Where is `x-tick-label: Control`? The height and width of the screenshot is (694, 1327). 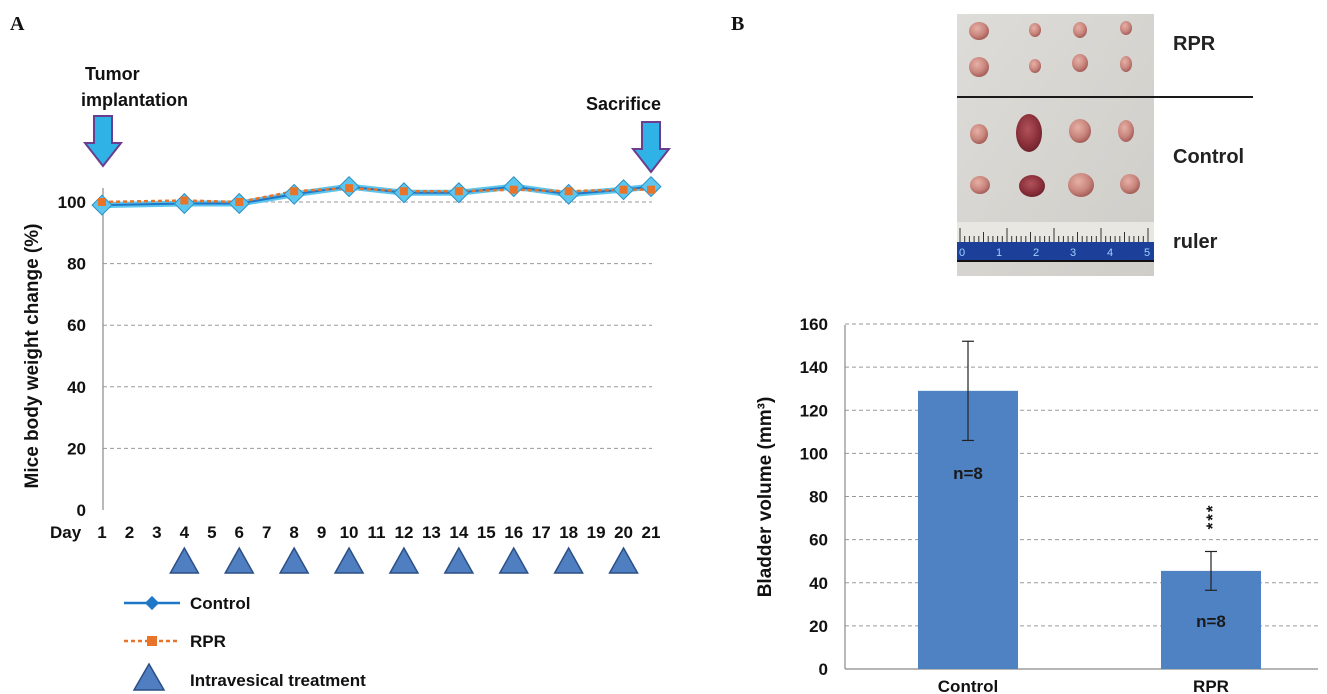 x-tick-label: Control is located at coordinates (968, 685).